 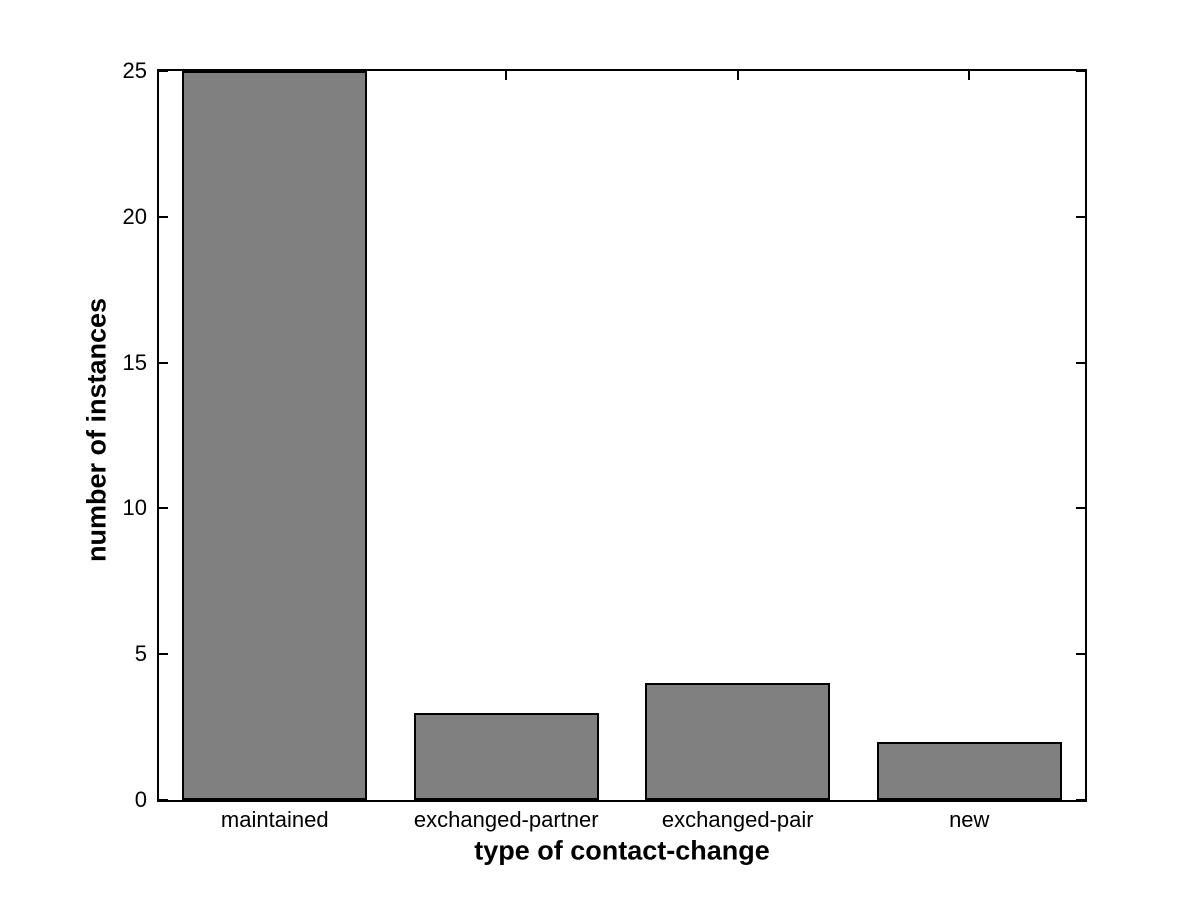 What do you see at coordinates (969, 819) in the screenshot?
I see `x-tick-label: new` at bounding box center [969, 819].